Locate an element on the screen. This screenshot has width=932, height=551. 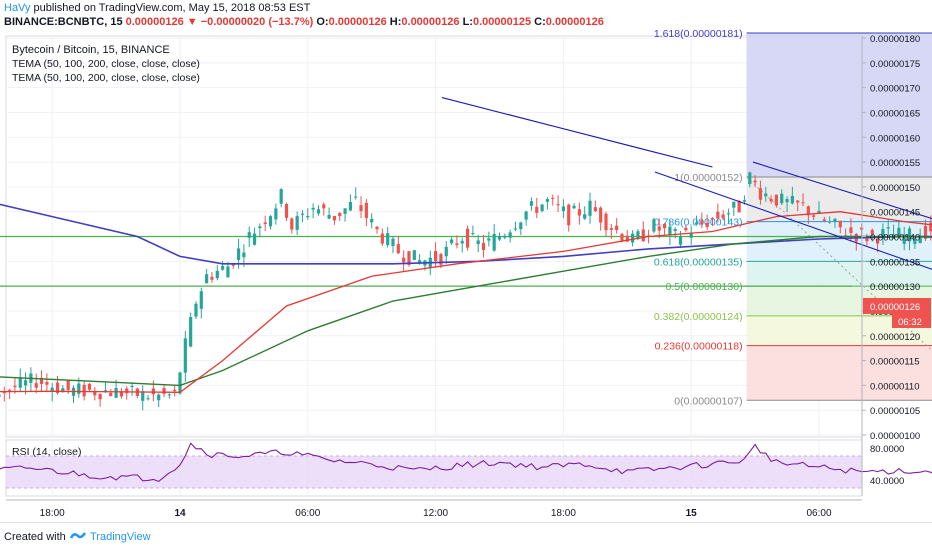
rsi-label: RSI (14, close) is located at coordinates (46, 452).